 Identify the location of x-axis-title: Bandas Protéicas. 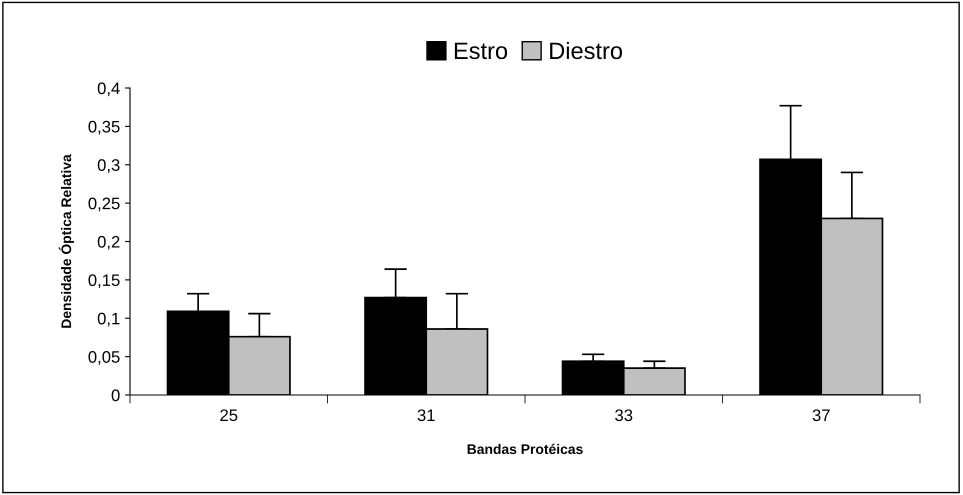
(525, 449).